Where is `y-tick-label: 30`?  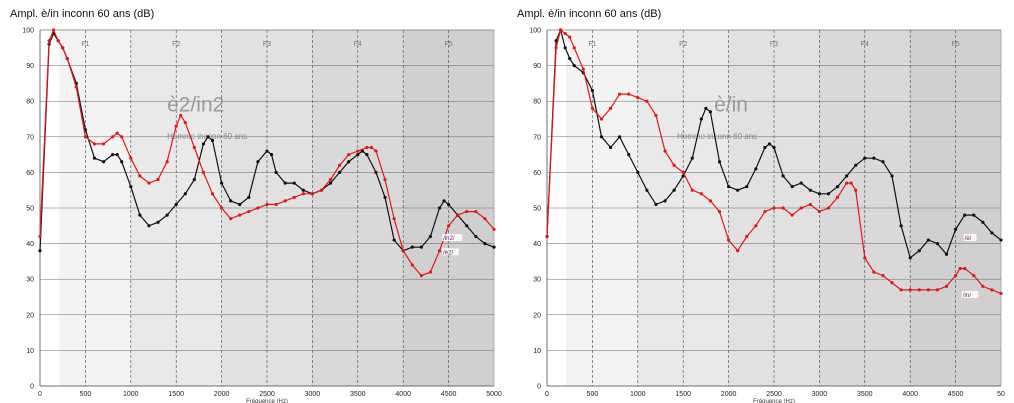
y-tick-label: 30 is located at coordinates (537, 280).